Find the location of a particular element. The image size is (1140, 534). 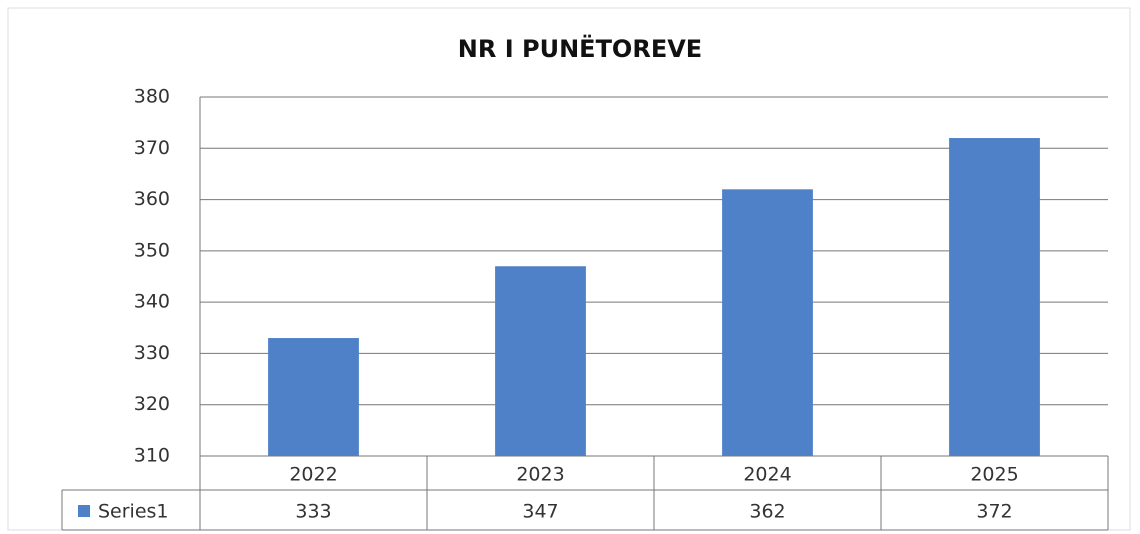

legend-swatch is located at coordinates (84, 511).